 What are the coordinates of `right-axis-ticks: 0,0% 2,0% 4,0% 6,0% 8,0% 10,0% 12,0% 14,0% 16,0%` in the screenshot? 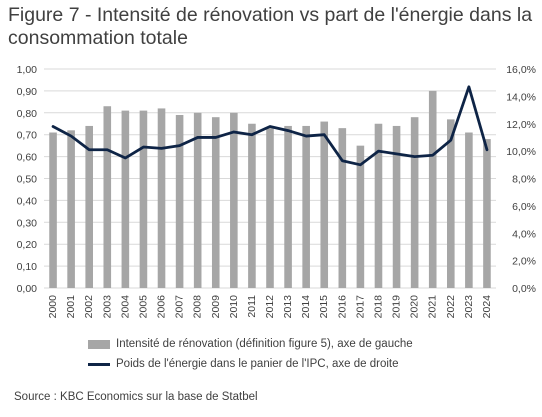 It's located at (521, 179).